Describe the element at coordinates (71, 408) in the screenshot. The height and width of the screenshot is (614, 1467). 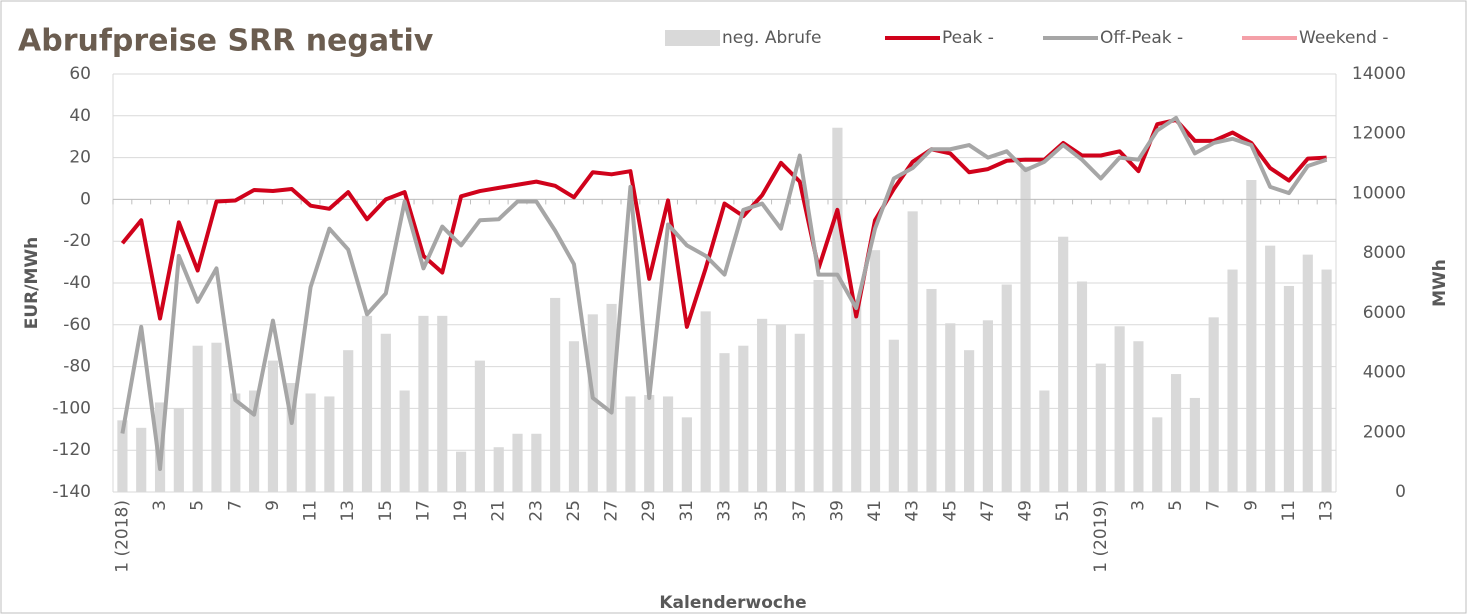
I see `y-tick-label: -100` at that location.